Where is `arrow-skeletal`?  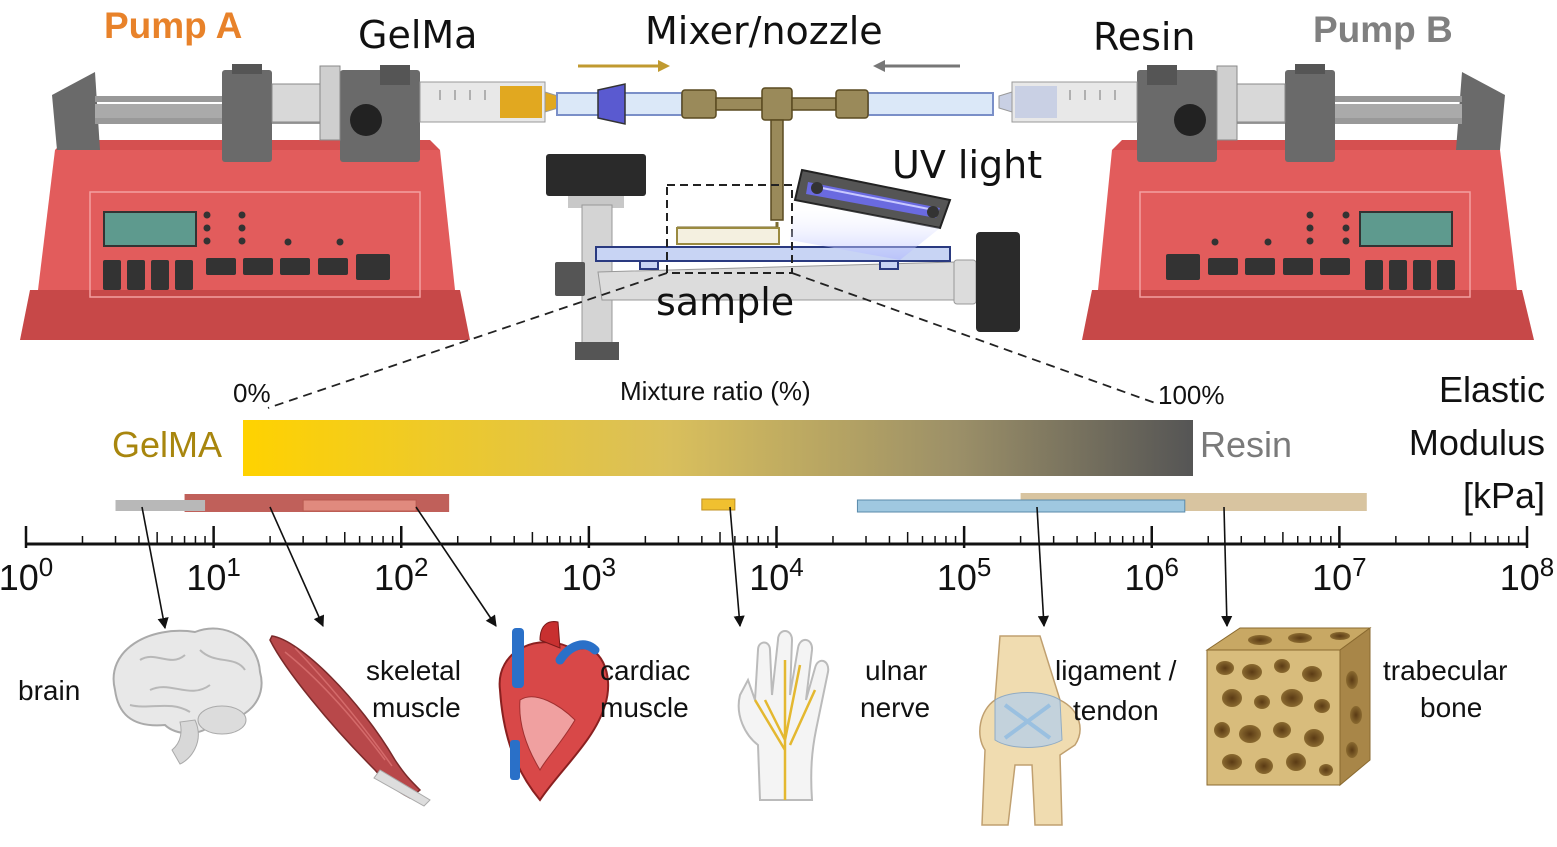 arrow-skeletal is located at coordinates (297, 567).